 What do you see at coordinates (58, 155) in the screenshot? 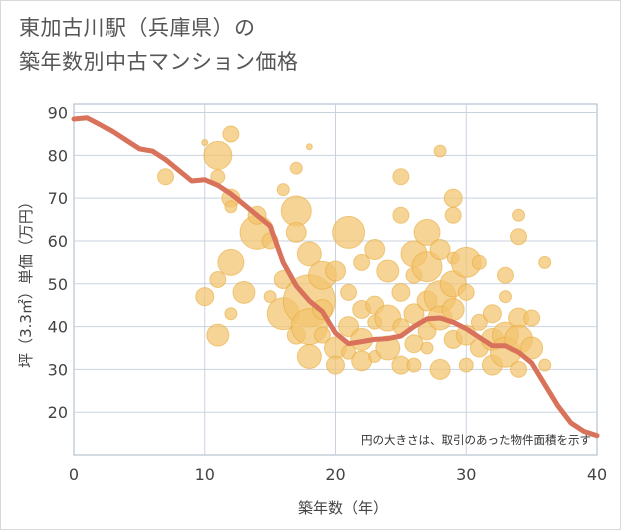
I see `y-tick-label: 80` at bounding box center [58, 155].